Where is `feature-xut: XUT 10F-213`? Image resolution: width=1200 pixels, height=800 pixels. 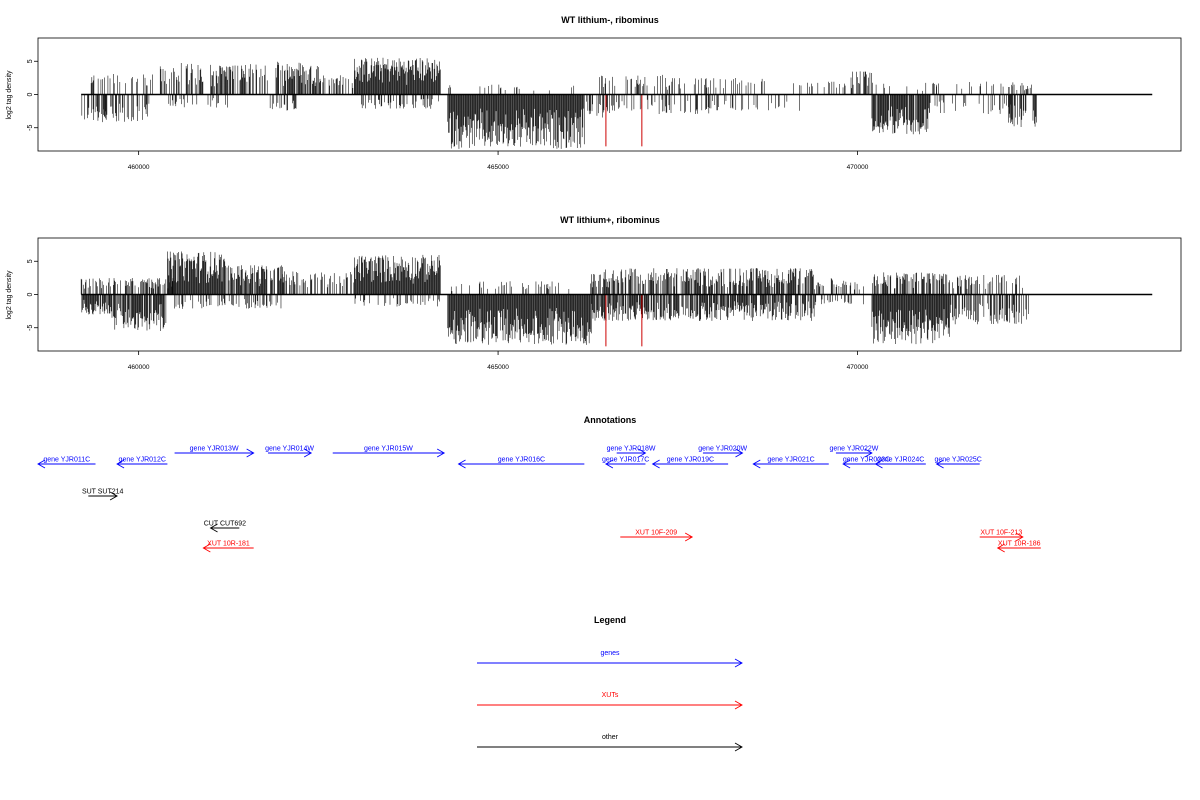 feature-xut: XUT 10F-213 is located at coordinates (1001, 536).